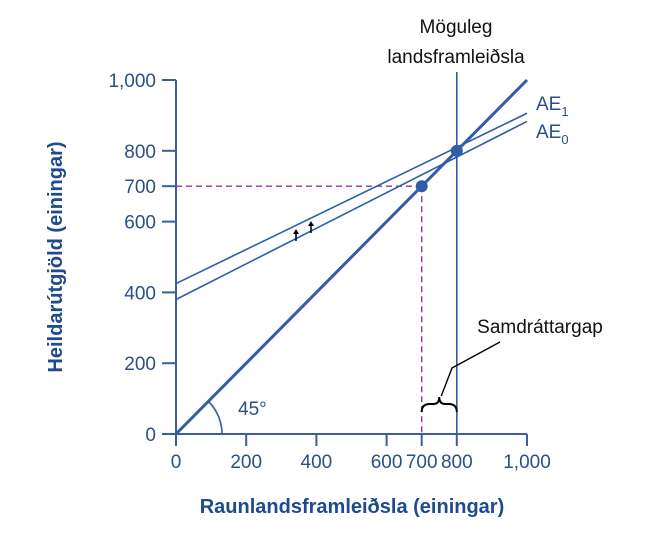 Image resolution: width=650 pixels, height=542 pixels. I want to click on angle-arc, so click(215, 417).